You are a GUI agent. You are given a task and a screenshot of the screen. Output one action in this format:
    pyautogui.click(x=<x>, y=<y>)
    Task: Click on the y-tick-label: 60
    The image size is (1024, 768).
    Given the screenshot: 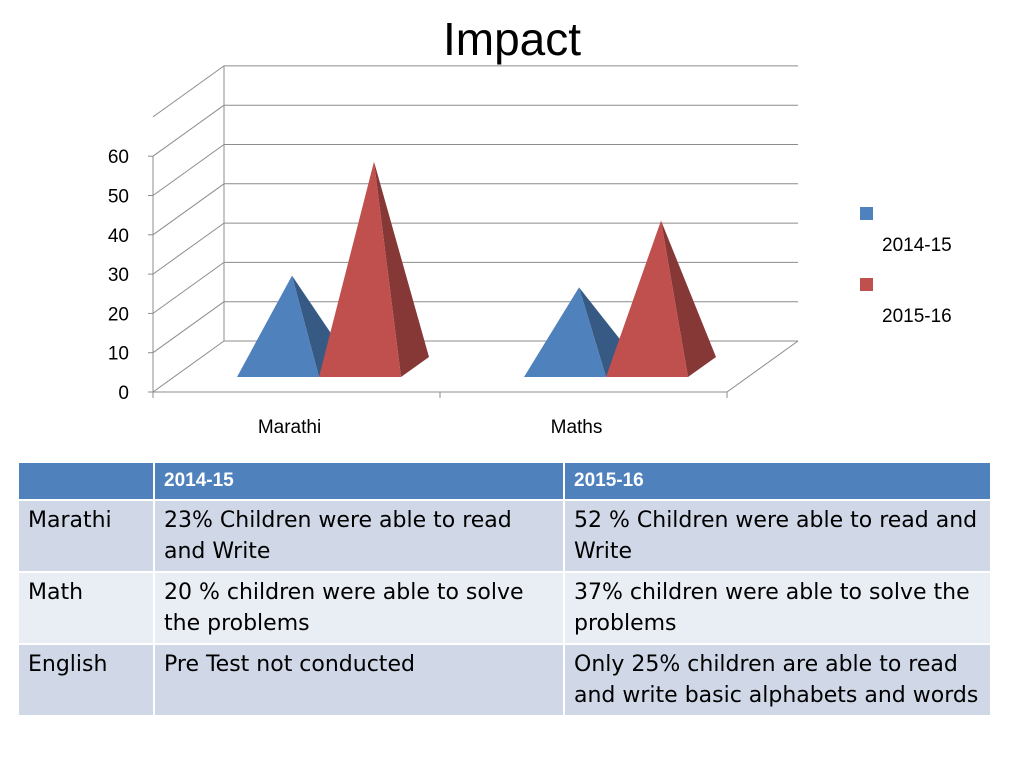 What is the action you would take?
    pyautogui.click(x=118, y=157)
    